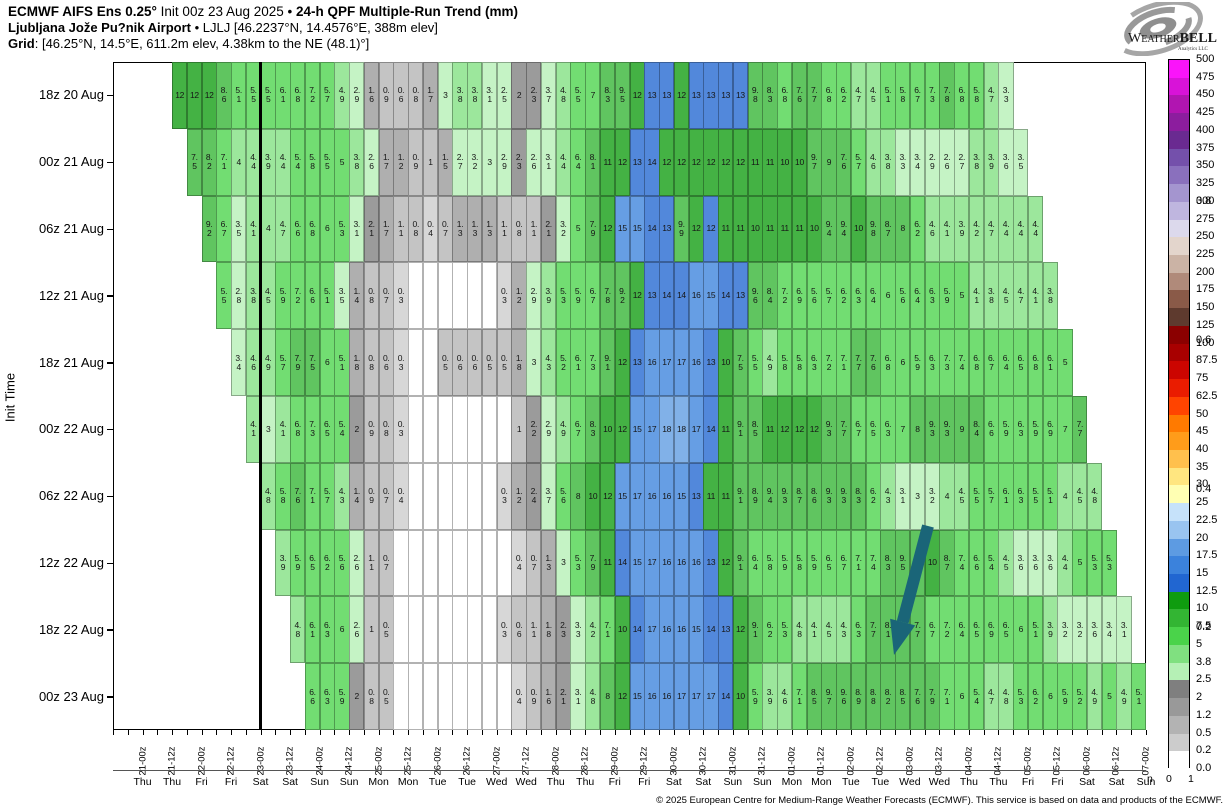  Describe the element at coordinates (1172, 38) in the screenshot. I see `svg-text: WEATHERBELL` at that location.